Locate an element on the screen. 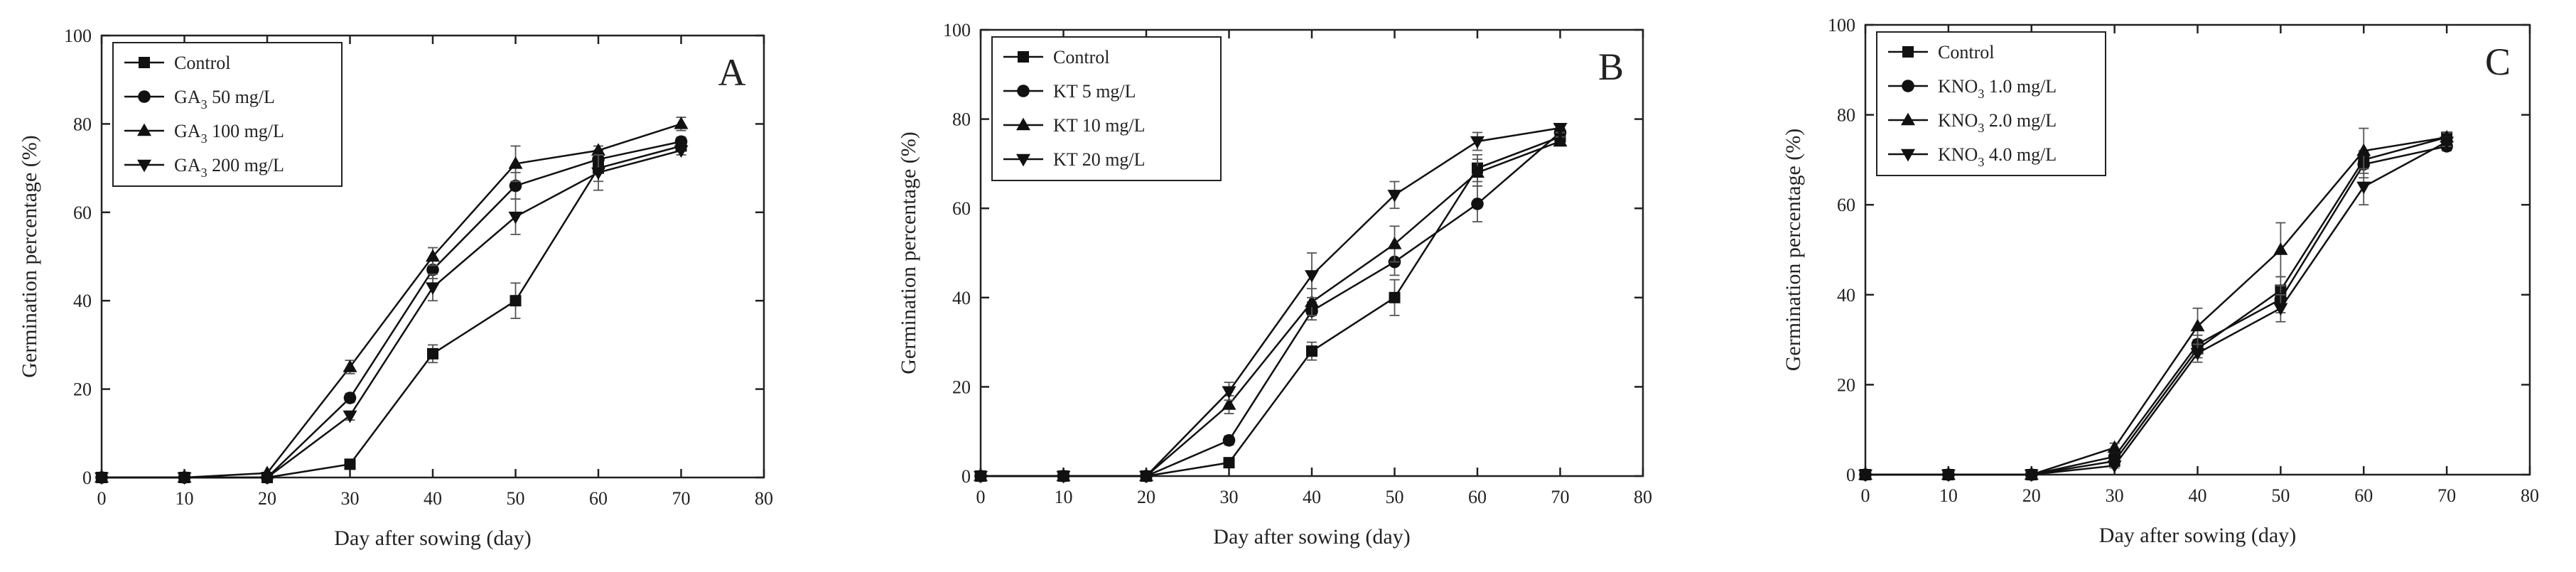  x-axis-title: Day after sowing (day) is located at coordinates (1311, 537).